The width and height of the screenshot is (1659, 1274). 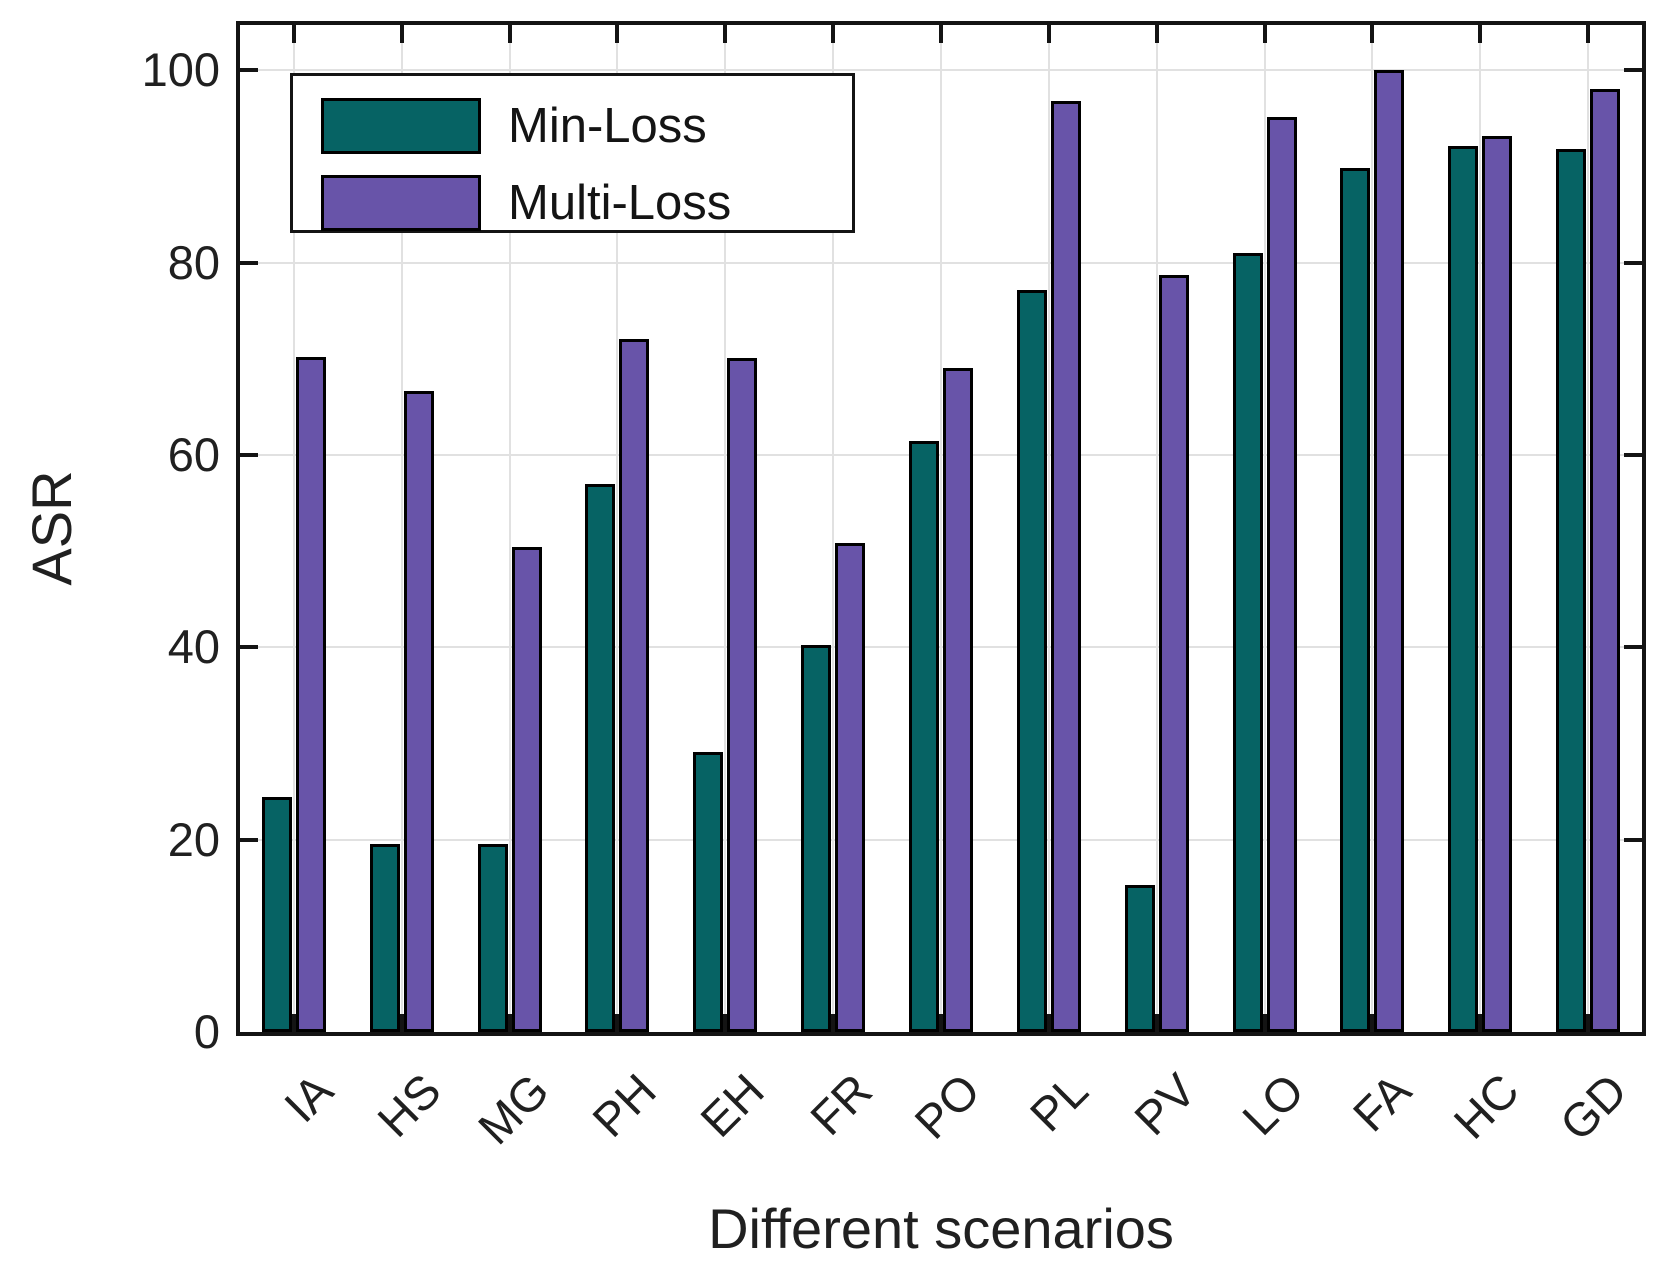 I want to click on x-tick-label-mg: MG, so click(x=513, y=1109).